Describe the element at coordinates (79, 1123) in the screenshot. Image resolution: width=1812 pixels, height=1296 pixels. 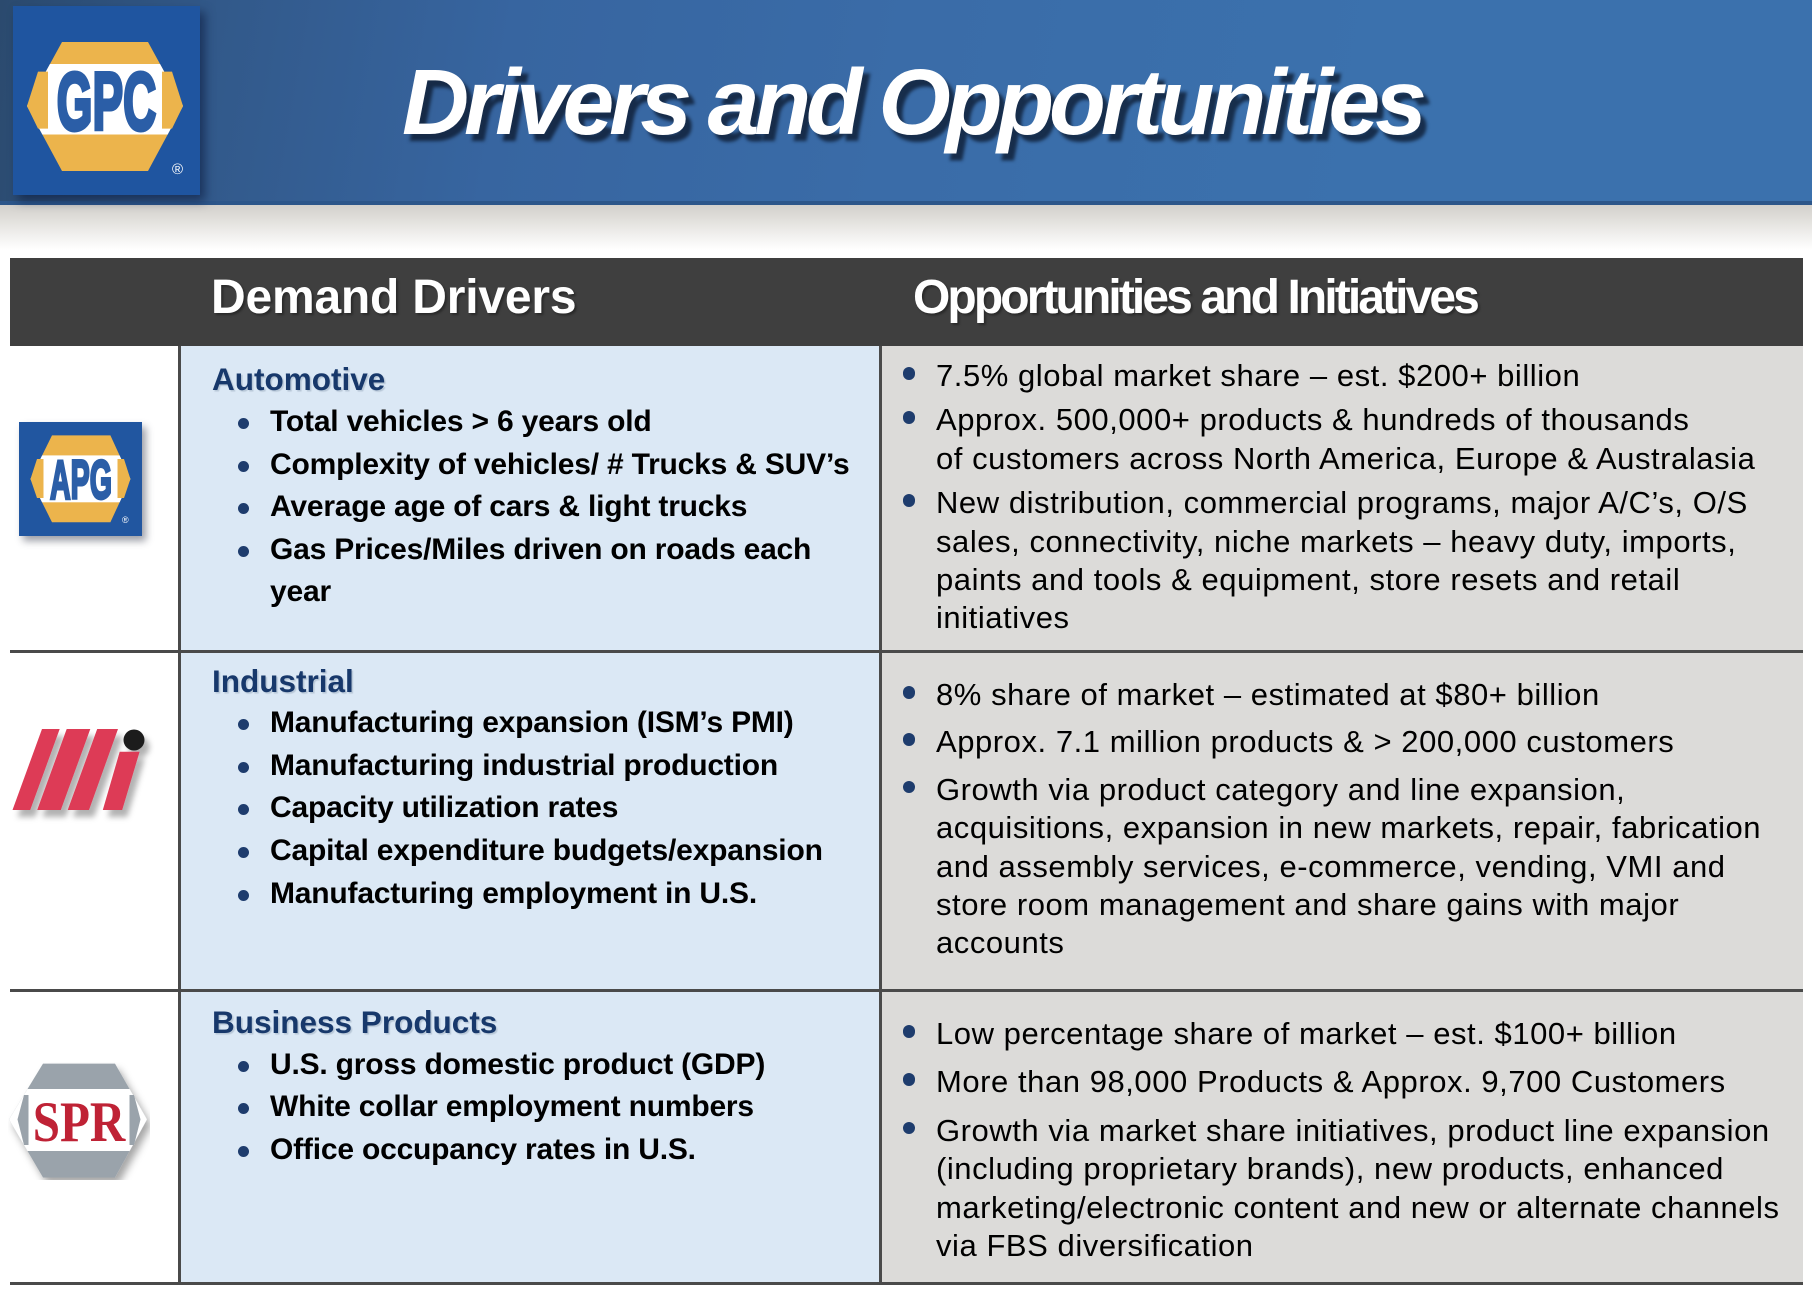
I see `svg-text: SPR` at that location.